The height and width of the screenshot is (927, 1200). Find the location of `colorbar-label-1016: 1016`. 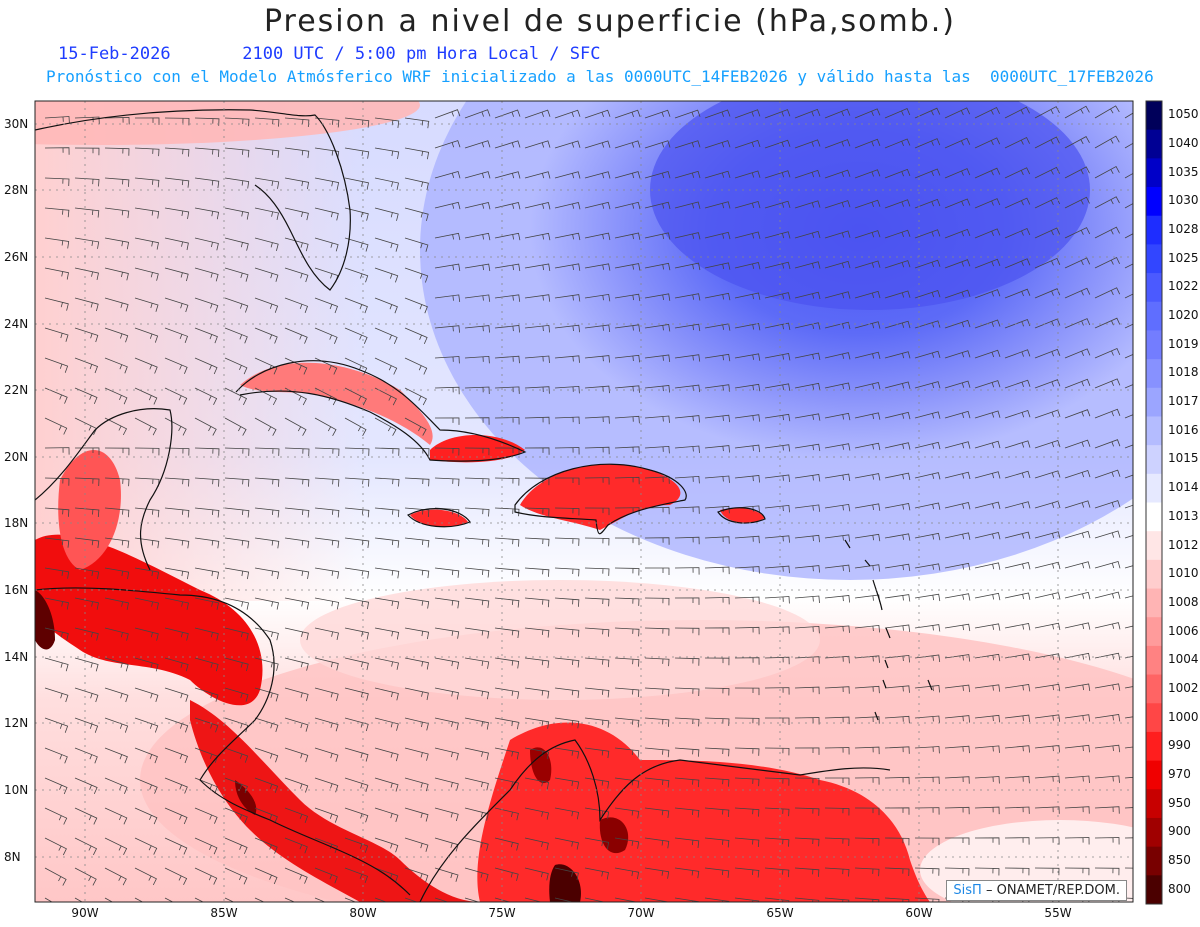

colorbar-label-1016: 1016 is located at coordinates (1183, 429).